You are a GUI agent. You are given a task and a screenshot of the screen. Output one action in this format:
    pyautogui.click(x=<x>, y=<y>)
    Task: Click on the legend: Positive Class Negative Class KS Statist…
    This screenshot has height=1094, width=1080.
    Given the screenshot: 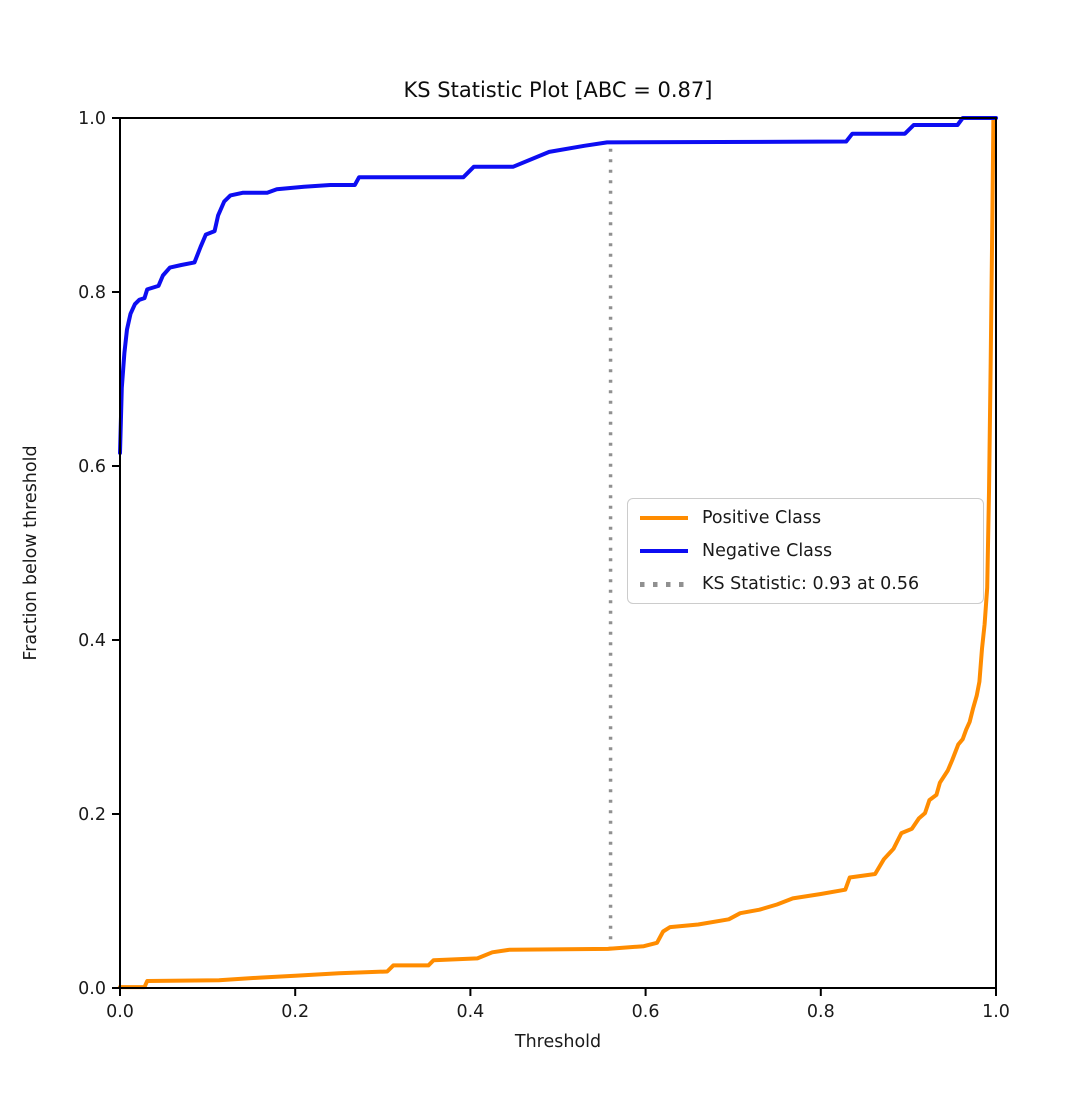 What is the action you would take?
    pyautogui.click(x=805, y=551)
    